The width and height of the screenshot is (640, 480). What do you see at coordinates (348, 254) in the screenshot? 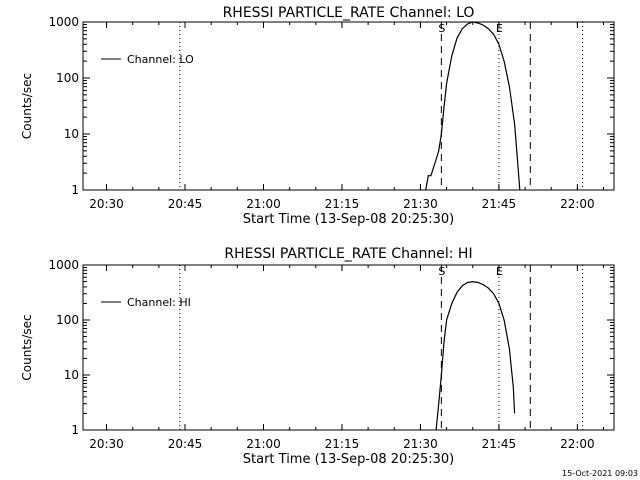
I see `chart-title: RHESSI PARTICLE_RATE Channel: HI` at bounding box center [348, 254].